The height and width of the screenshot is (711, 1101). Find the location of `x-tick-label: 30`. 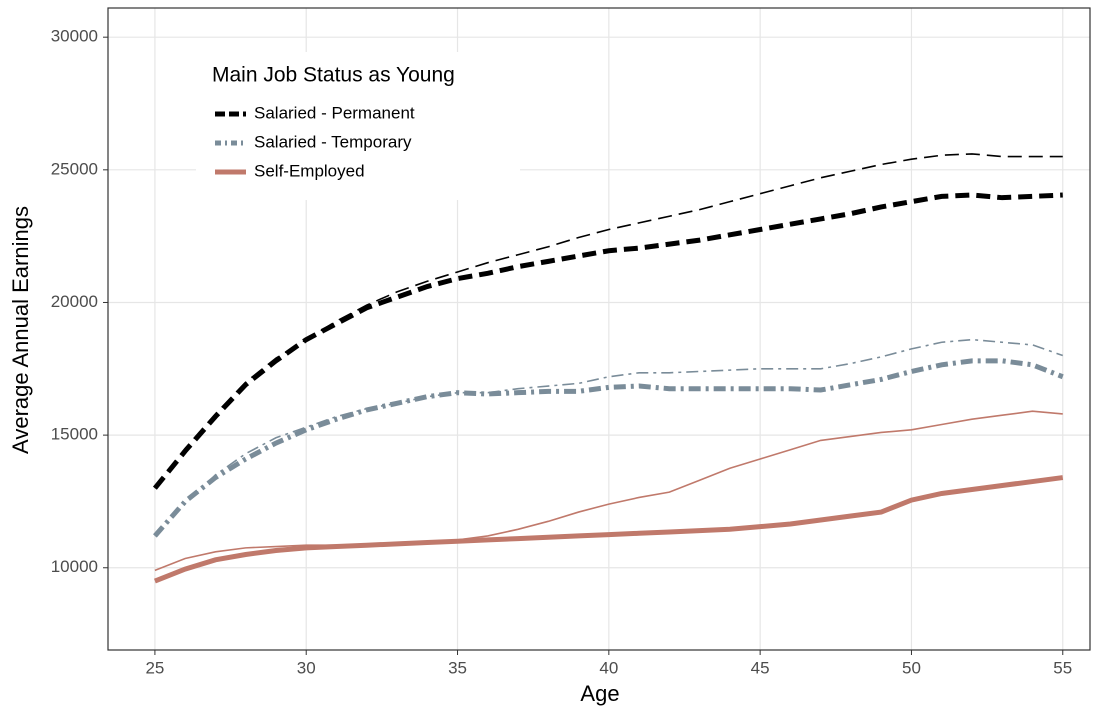

x-tick-label: 30 is located at coordinates (306, 667).